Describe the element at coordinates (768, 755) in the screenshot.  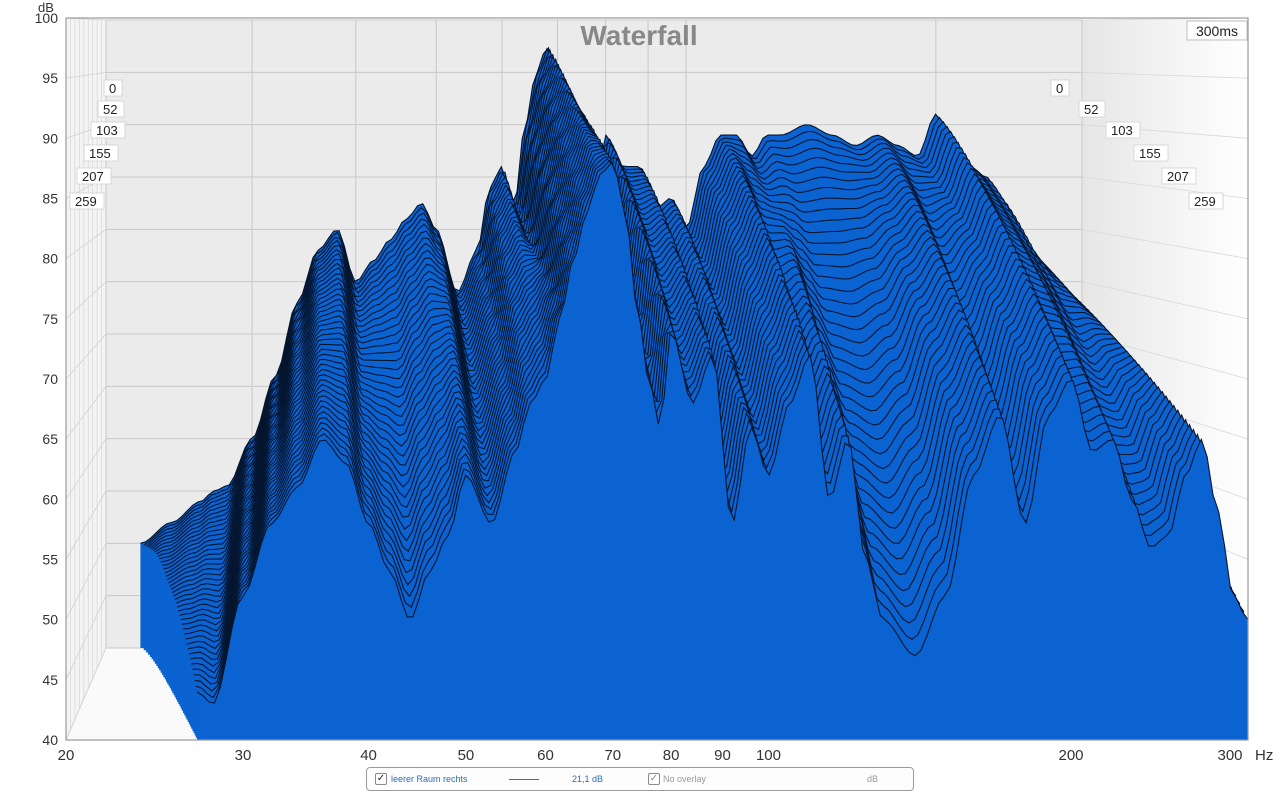
I see `x-tick-label: 100` at that location.